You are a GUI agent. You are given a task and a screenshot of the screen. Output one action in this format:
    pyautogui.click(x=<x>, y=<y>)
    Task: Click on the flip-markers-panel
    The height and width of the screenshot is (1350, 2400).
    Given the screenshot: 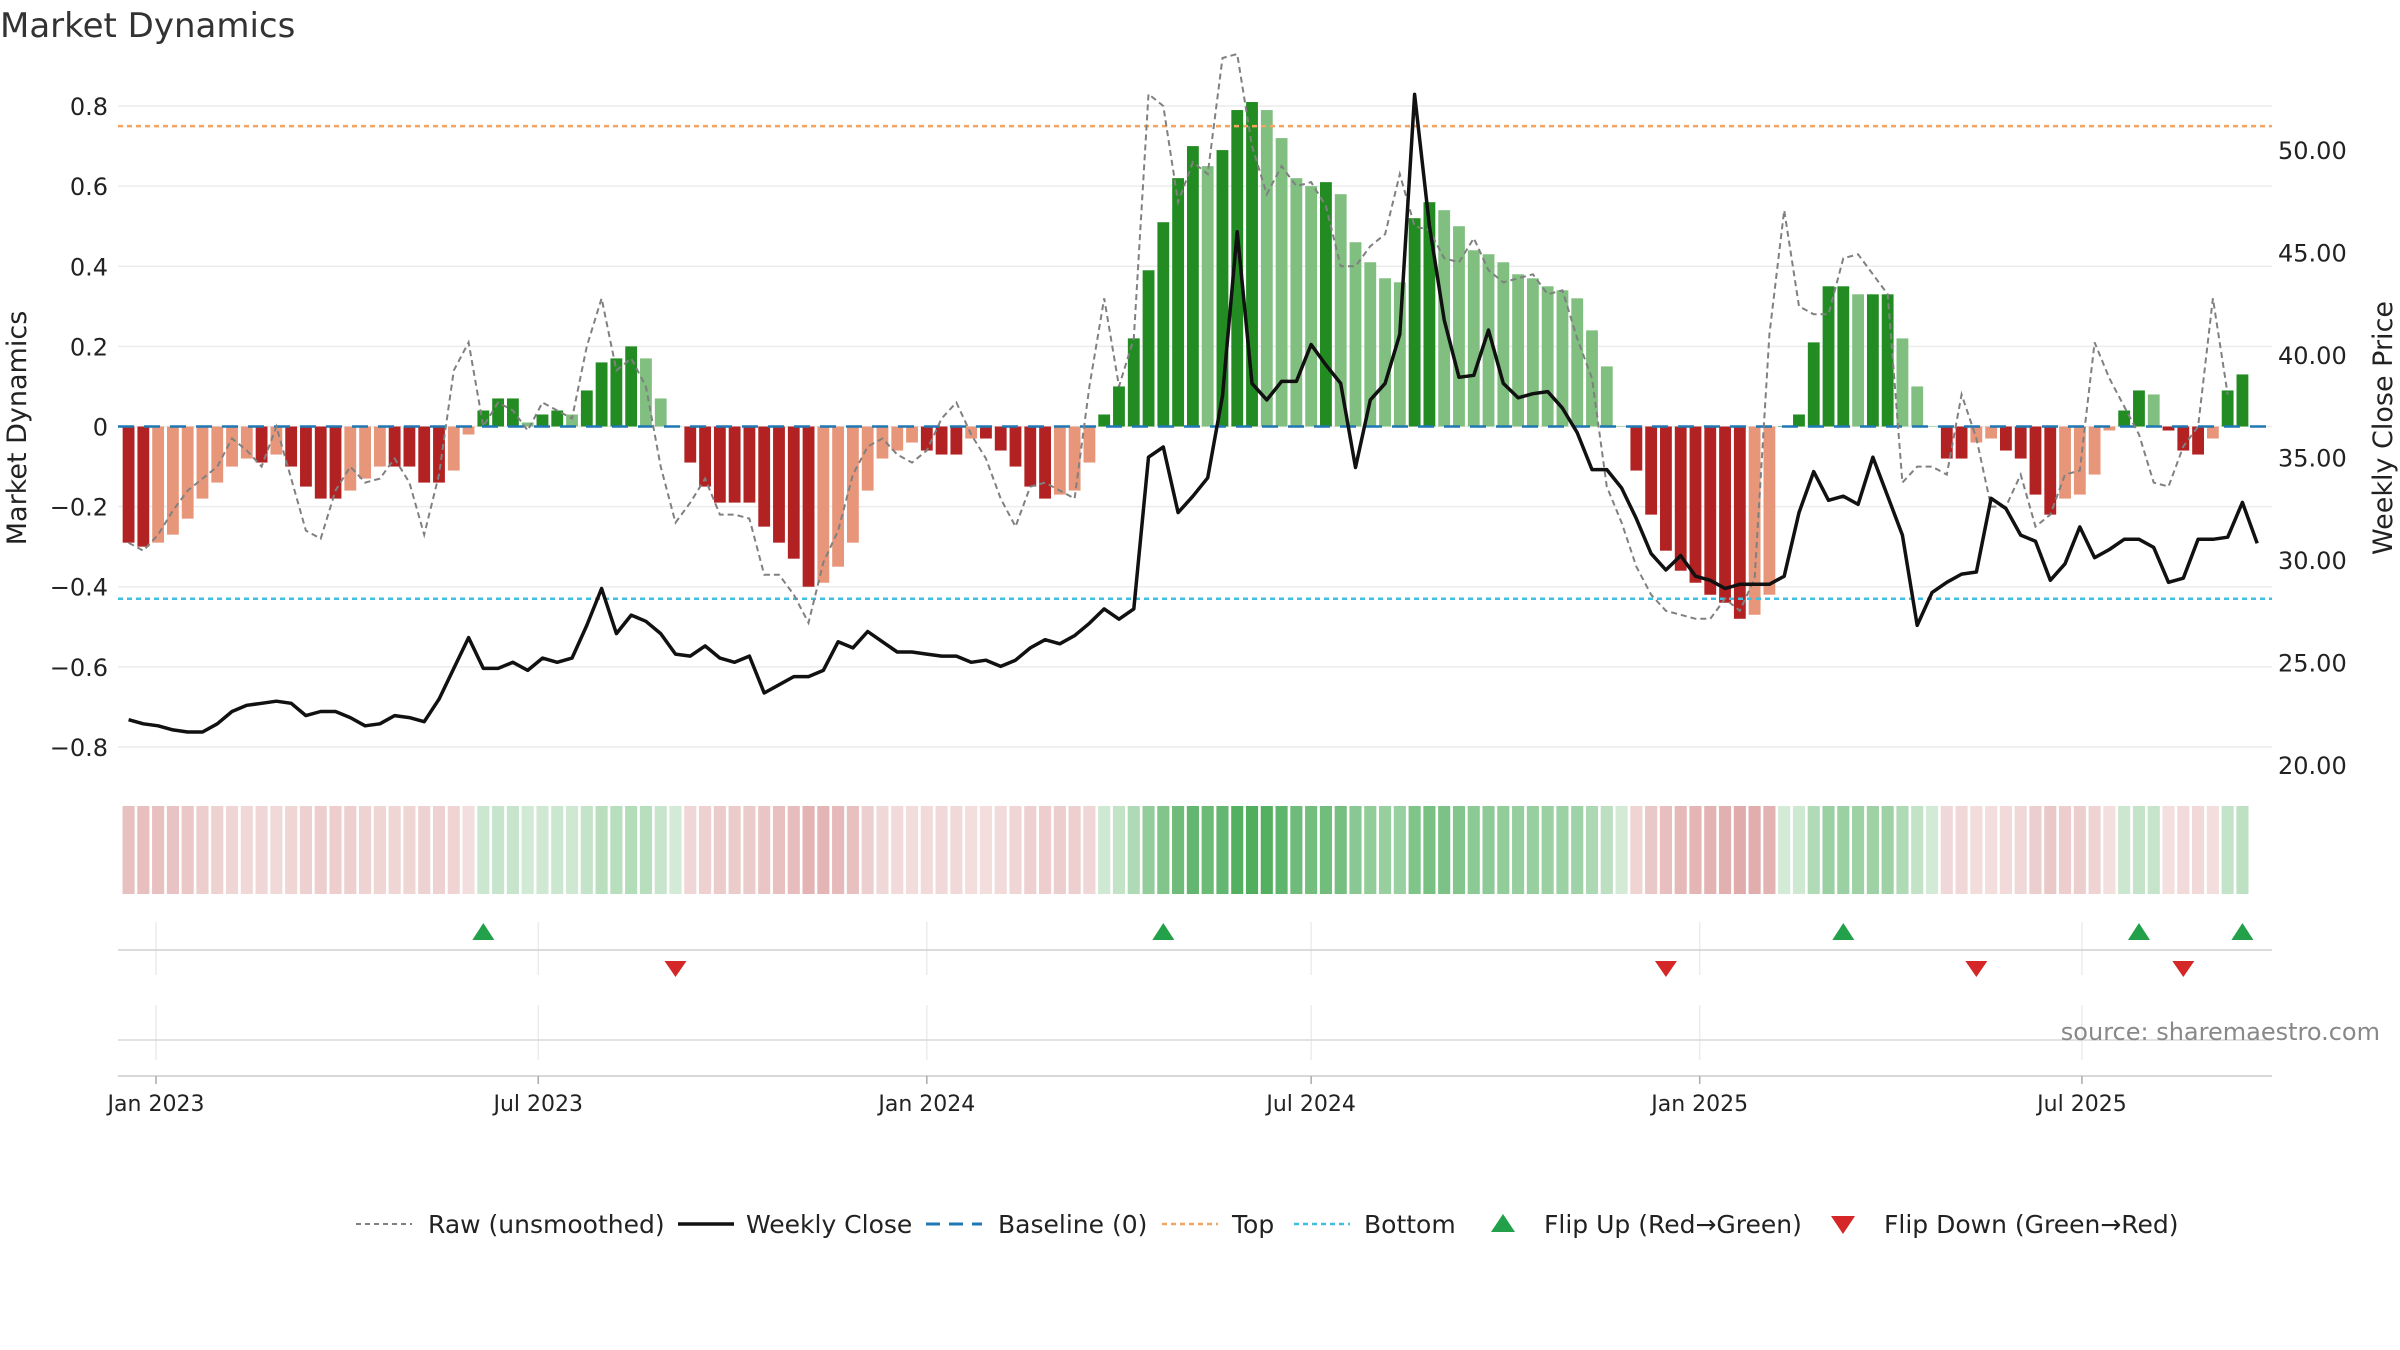 What is the action you would take?
    pyautogui.click(x=1195, y=949)
    